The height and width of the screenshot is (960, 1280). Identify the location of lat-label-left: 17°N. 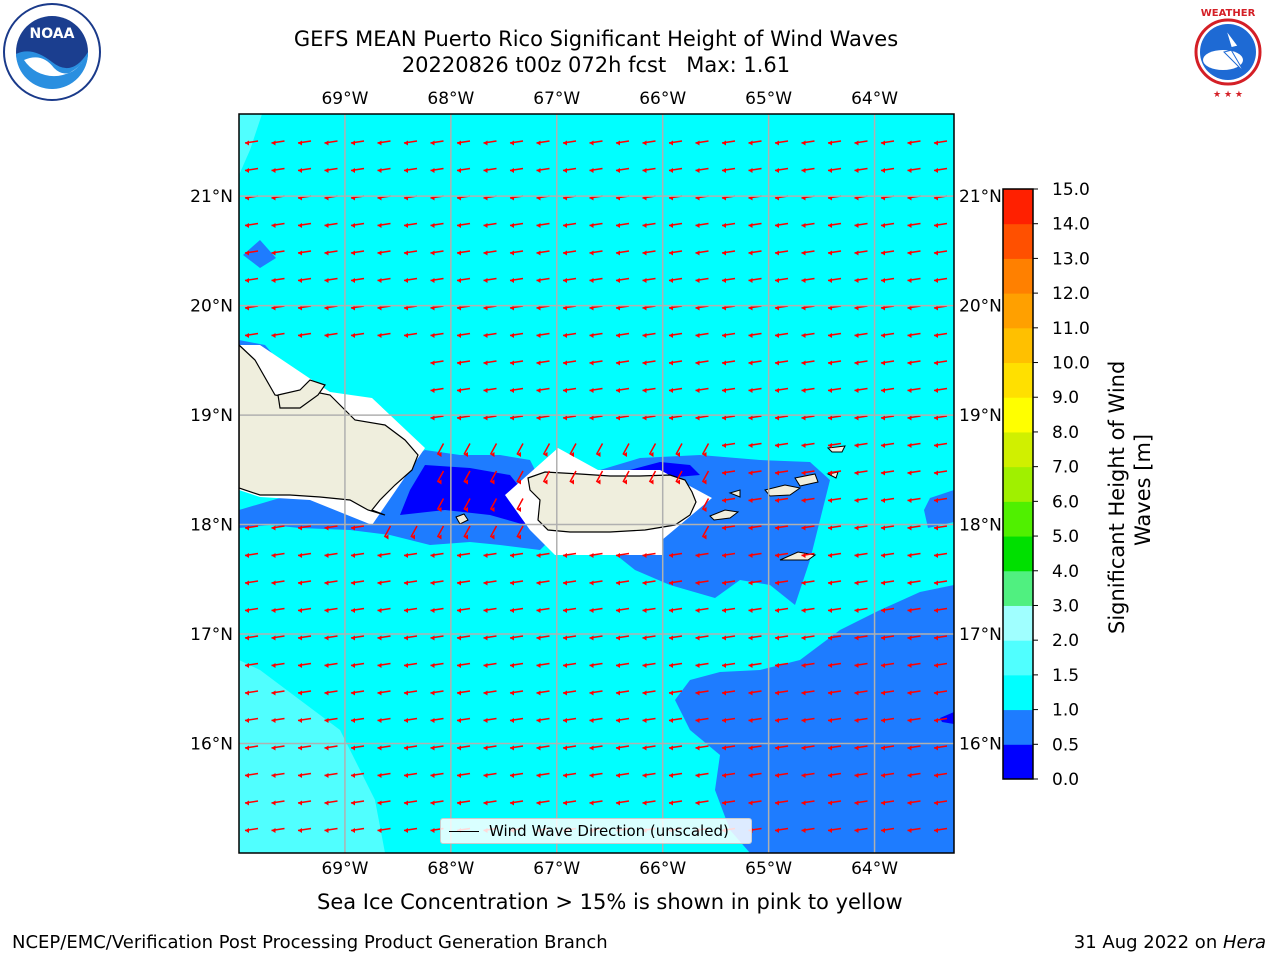
(211, 635).